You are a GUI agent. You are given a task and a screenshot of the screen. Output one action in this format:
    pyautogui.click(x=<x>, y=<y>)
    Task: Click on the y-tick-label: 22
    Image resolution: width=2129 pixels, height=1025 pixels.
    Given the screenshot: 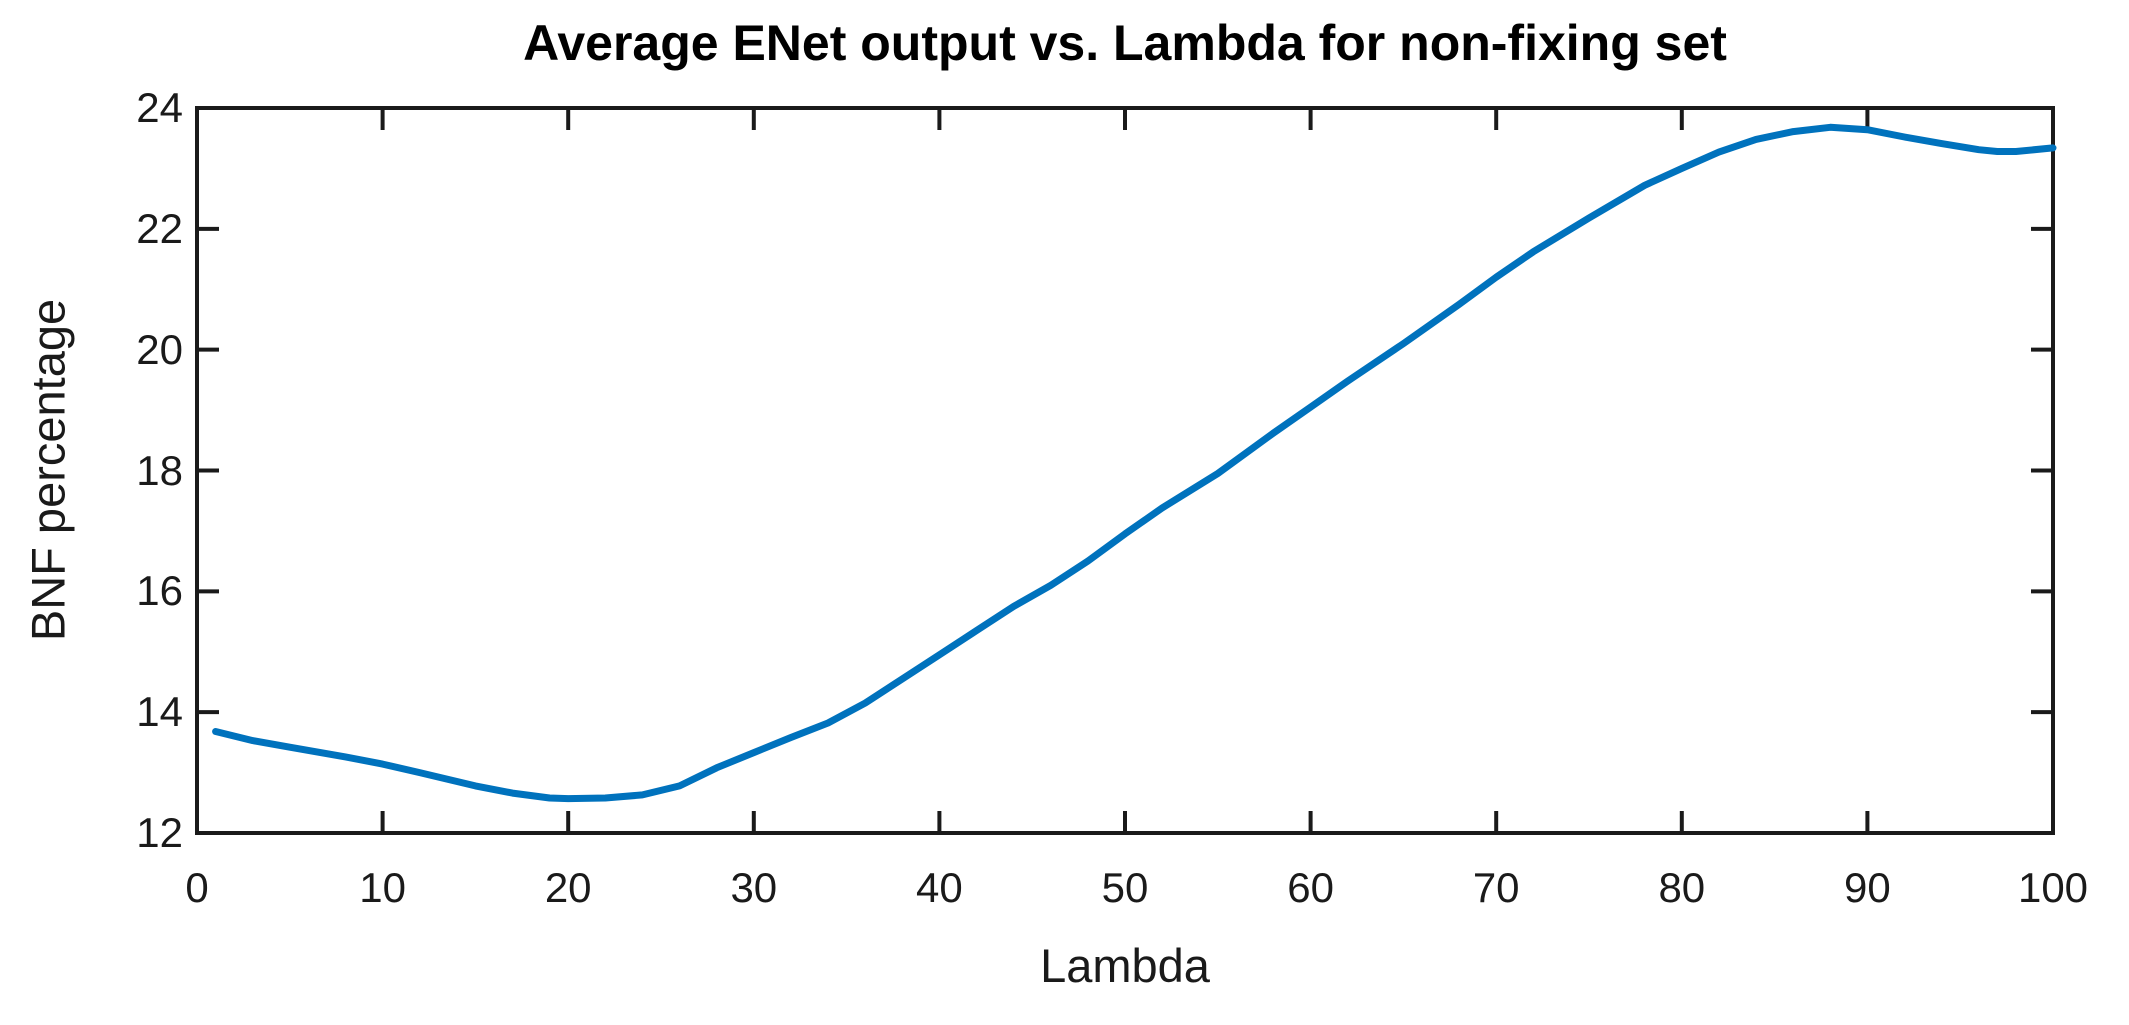 What is the action you would take?
    pyautogui.click(x=159, y=228)
    